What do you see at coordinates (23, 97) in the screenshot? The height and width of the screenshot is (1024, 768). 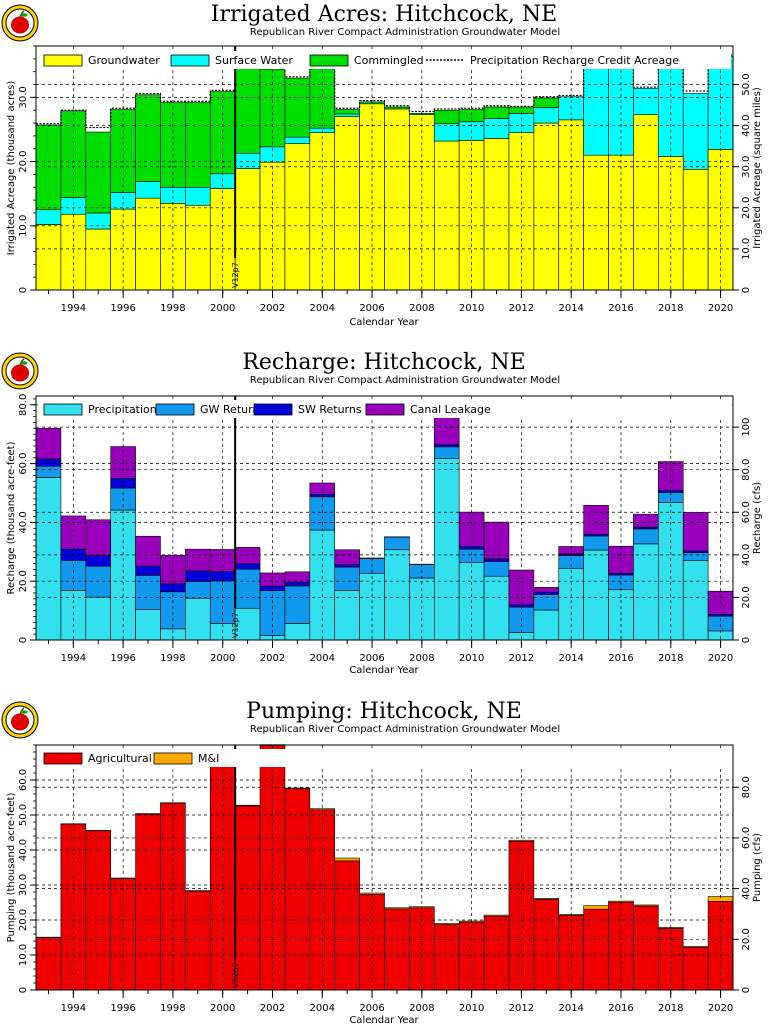 I see `y-tick-label: 30.0` at bounding box center [23, 97].